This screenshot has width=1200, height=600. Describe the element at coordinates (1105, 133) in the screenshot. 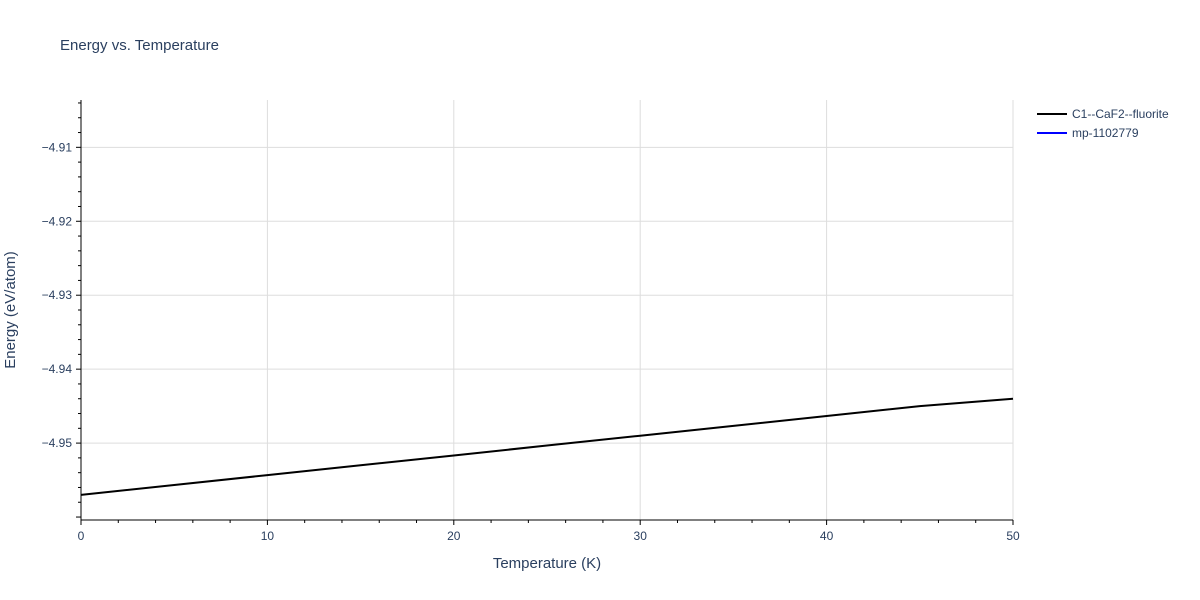

I see `legend-label: mp-1102779` at that location.